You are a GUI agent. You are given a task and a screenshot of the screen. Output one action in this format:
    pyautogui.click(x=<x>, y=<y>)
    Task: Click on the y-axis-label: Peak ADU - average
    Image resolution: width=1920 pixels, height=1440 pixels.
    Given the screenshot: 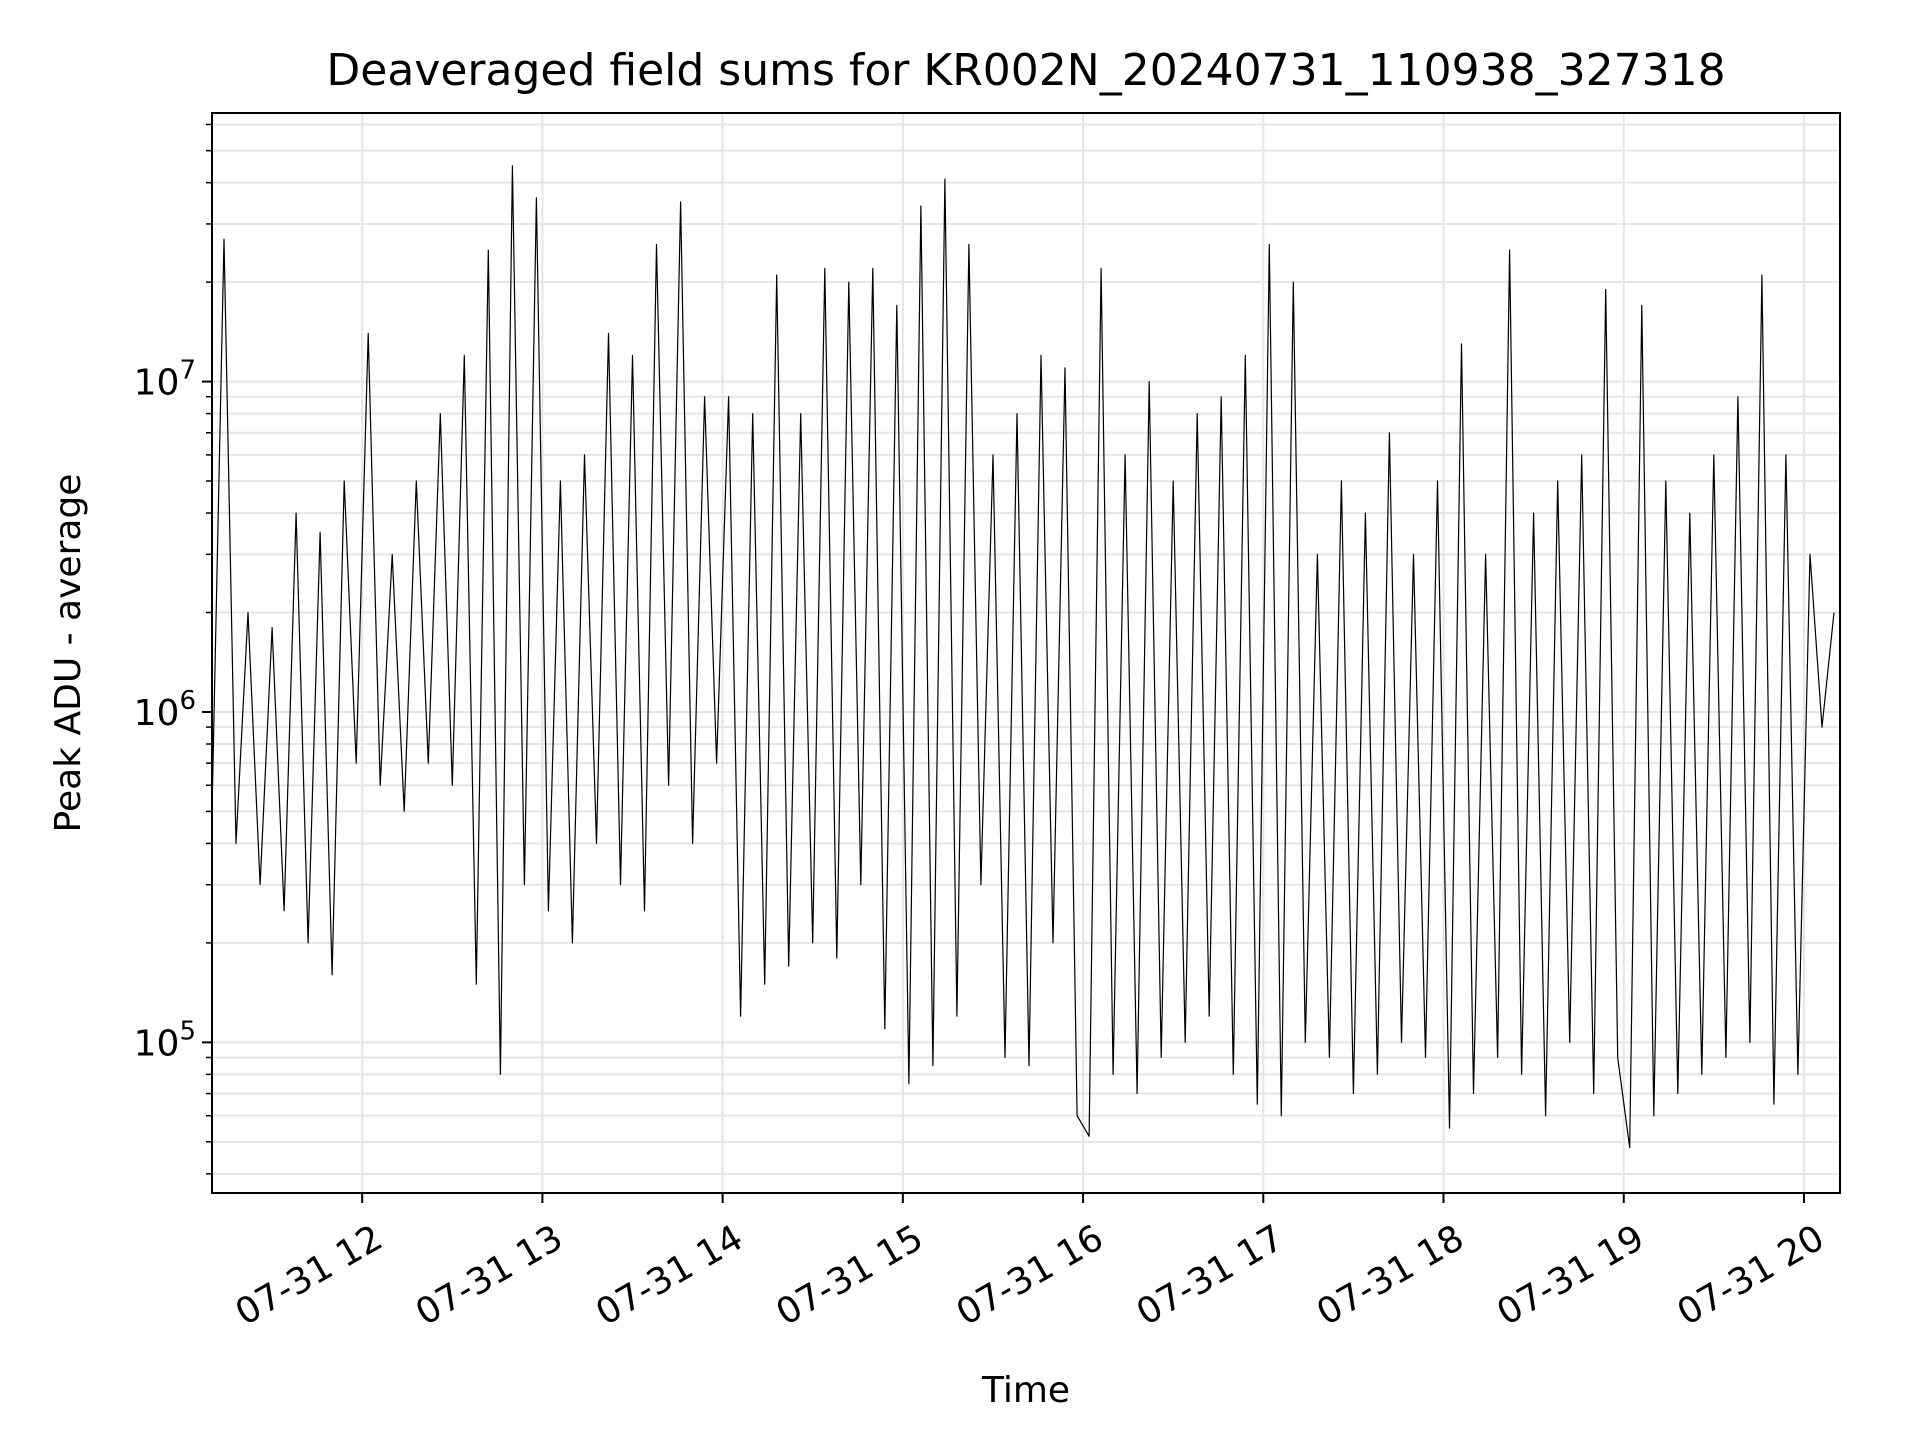 What is the action you would take?
    pyautogui.click(x=68, y=653)
    